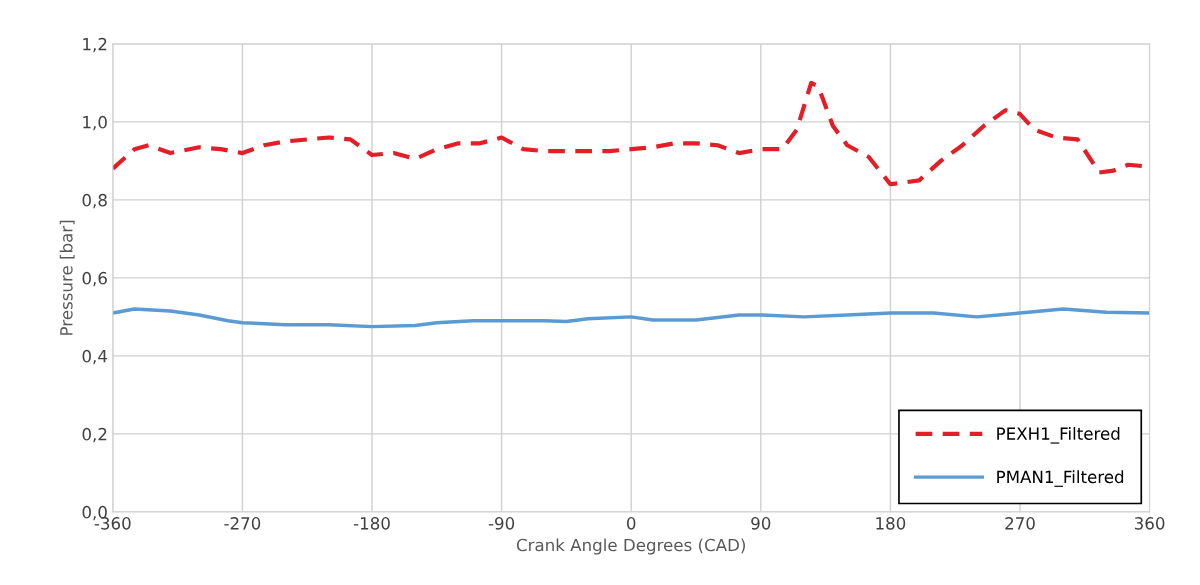  I want to click on x-tick-label: 180, so click(891, 523).